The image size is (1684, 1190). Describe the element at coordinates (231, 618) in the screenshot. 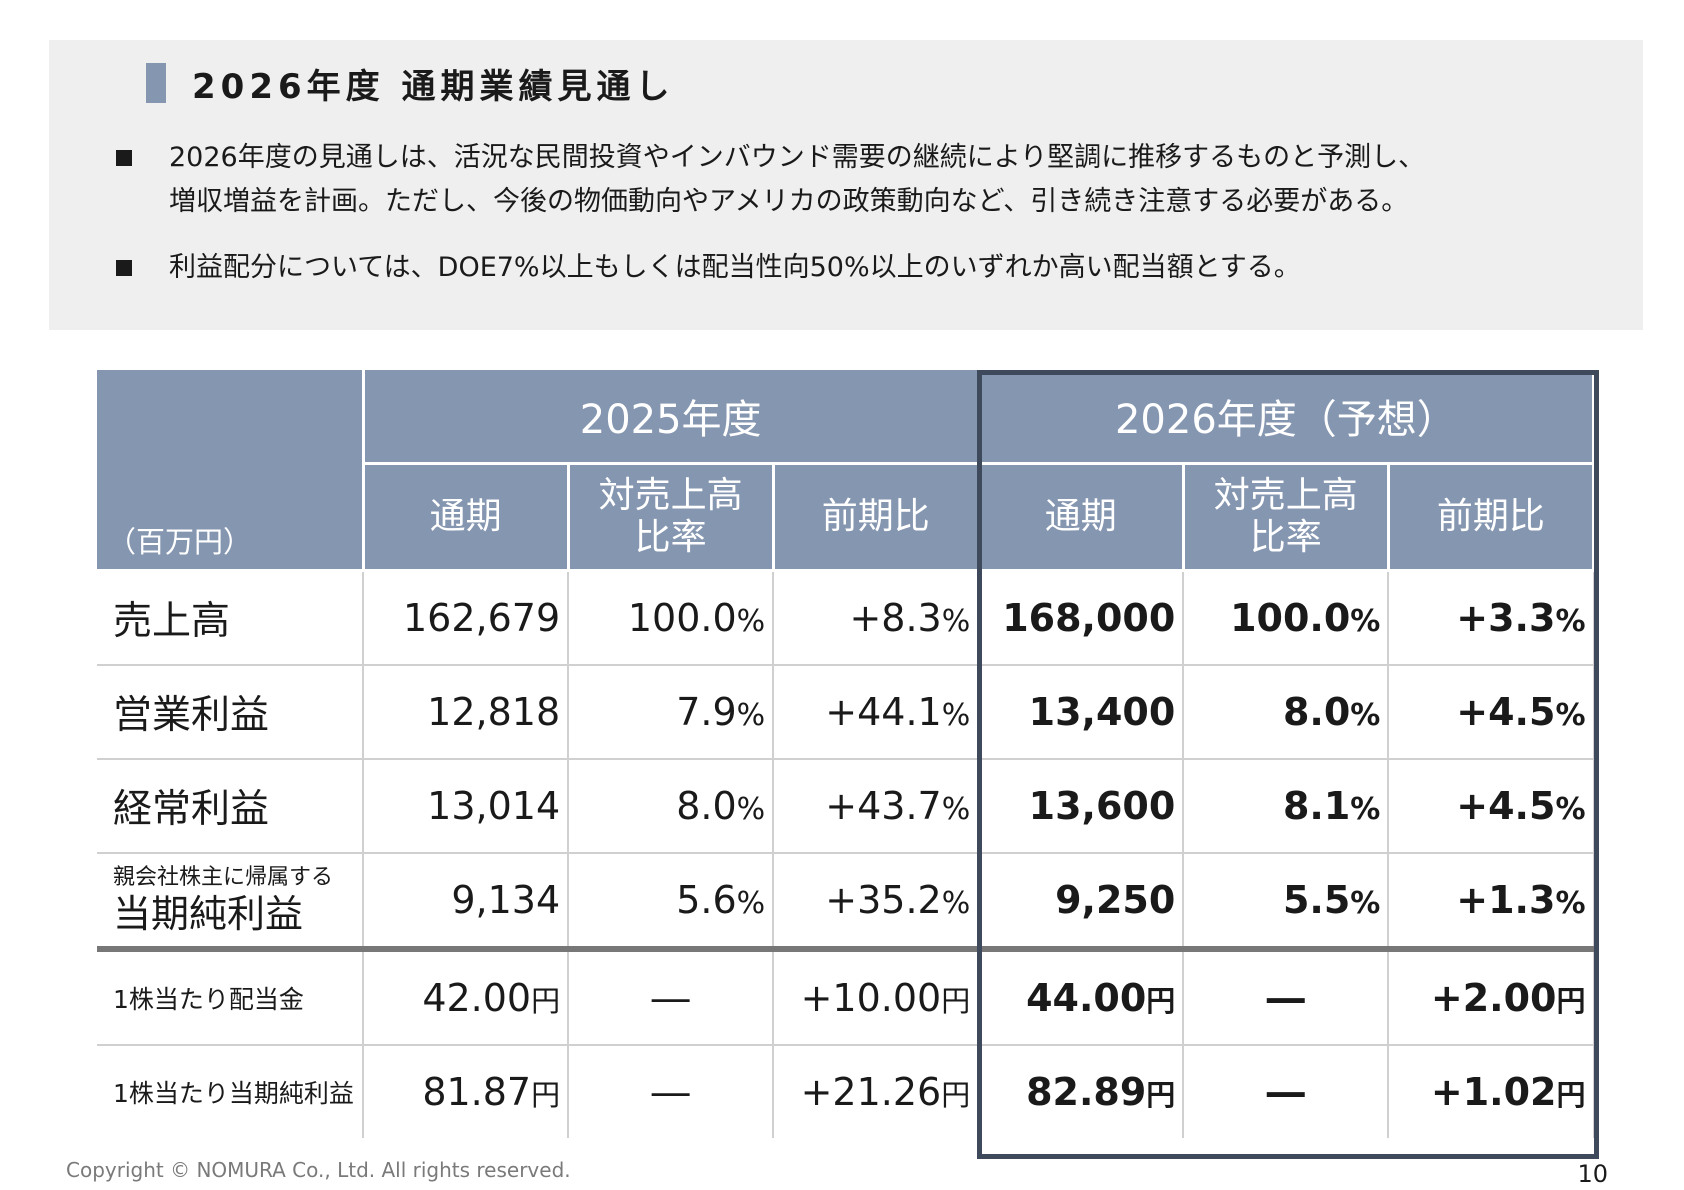

I see `row-label: 売上高` at that location.